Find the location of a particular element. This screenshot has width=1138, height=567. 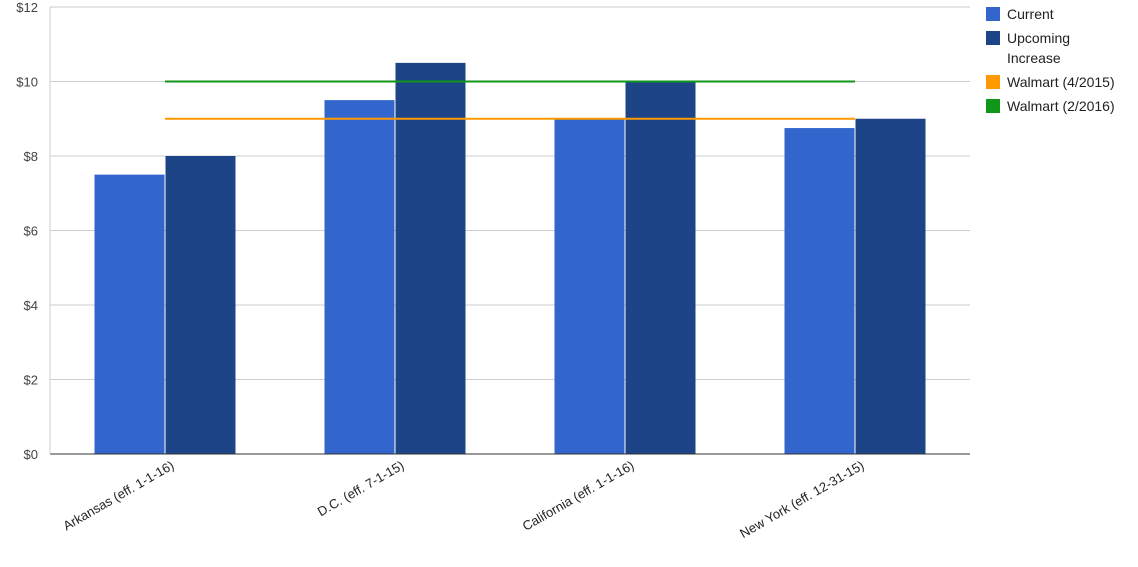

x-tick-label: D.C. (eff. 7-1-15) is located at coordinates (361, 489).